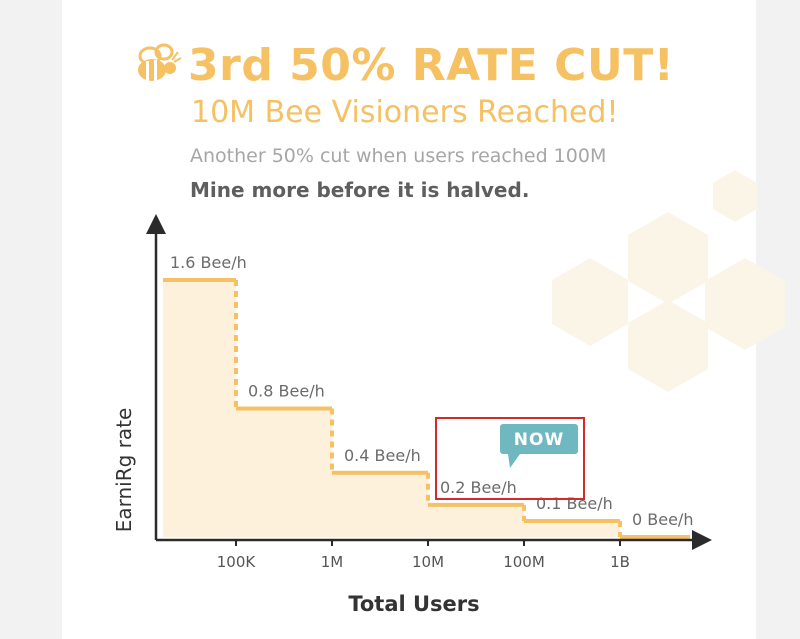  Describe the element at coordinates (382, 455) in the screenshot. I see `step-label: 0.4 Bee/h` at that location.